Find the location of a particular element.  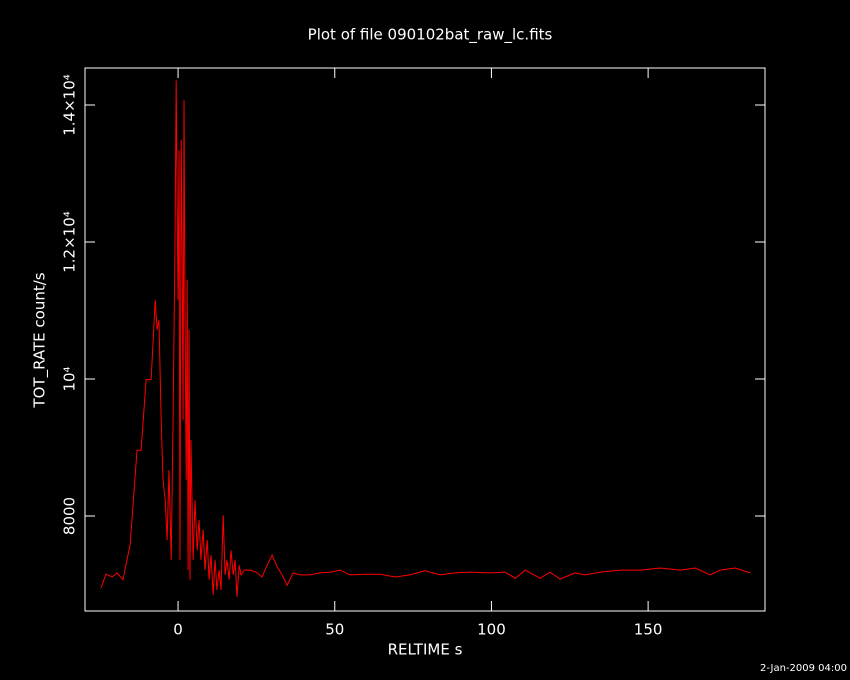

x-tick-label: 0 is located at coordinates (178, 630).